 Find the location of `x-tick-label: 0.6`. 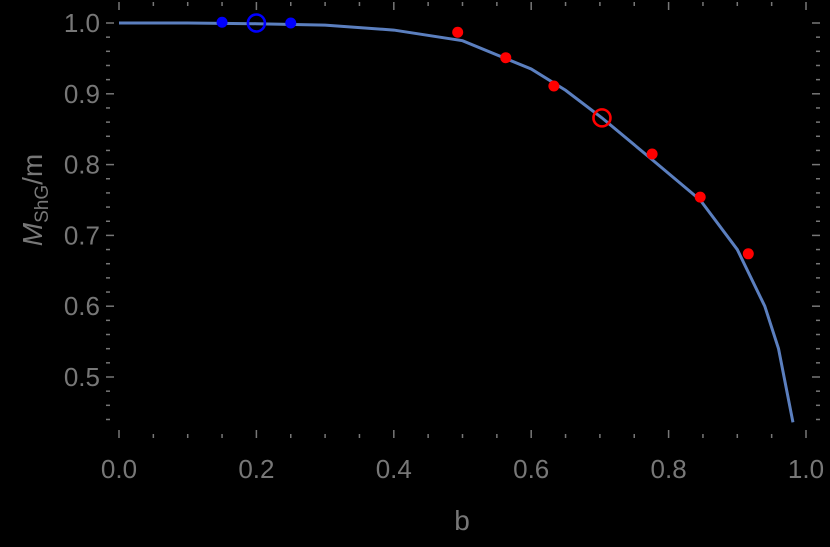

x-tick-label: 0.6 is located at coordinates (531, 469).